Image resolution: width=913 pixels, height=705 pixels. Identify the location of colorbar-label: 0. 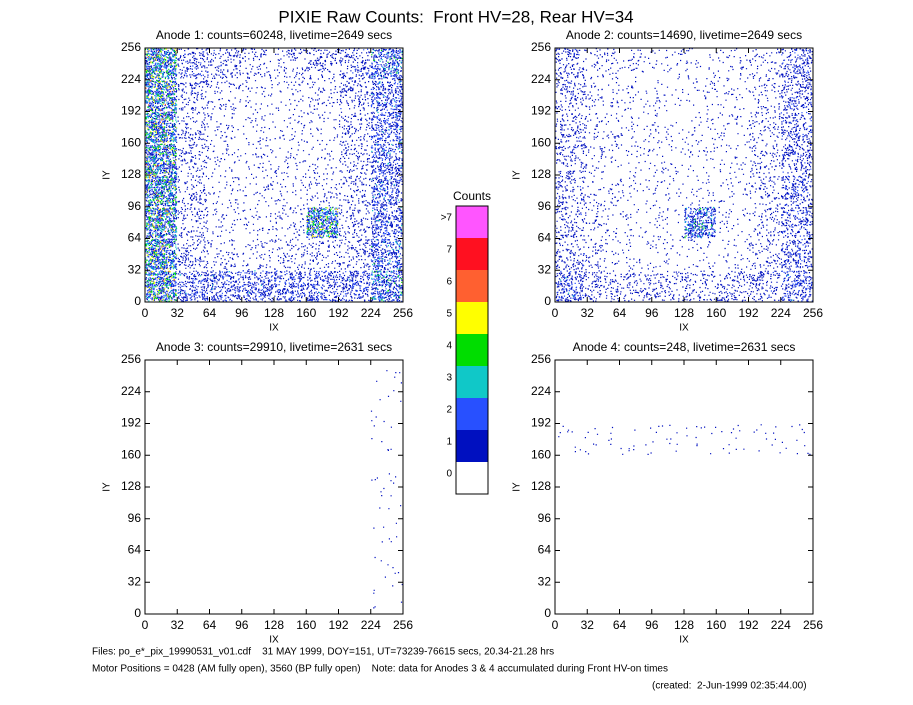
(449, 474).